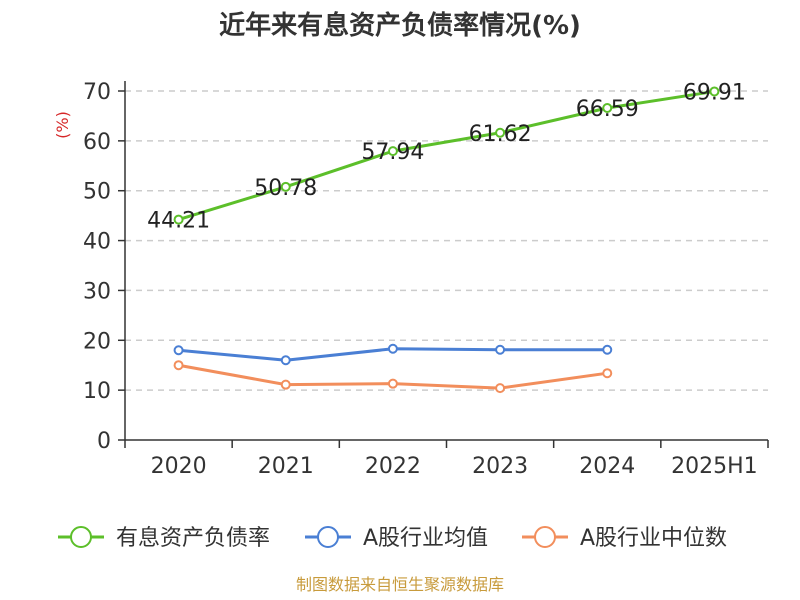 This screenshot has height=600, width=800. What do you see at coordinates (400, 584) in the screenshot?
I see `source-note: 制图数据来自恒生聚源数据库` at bounding box center [400, 584].